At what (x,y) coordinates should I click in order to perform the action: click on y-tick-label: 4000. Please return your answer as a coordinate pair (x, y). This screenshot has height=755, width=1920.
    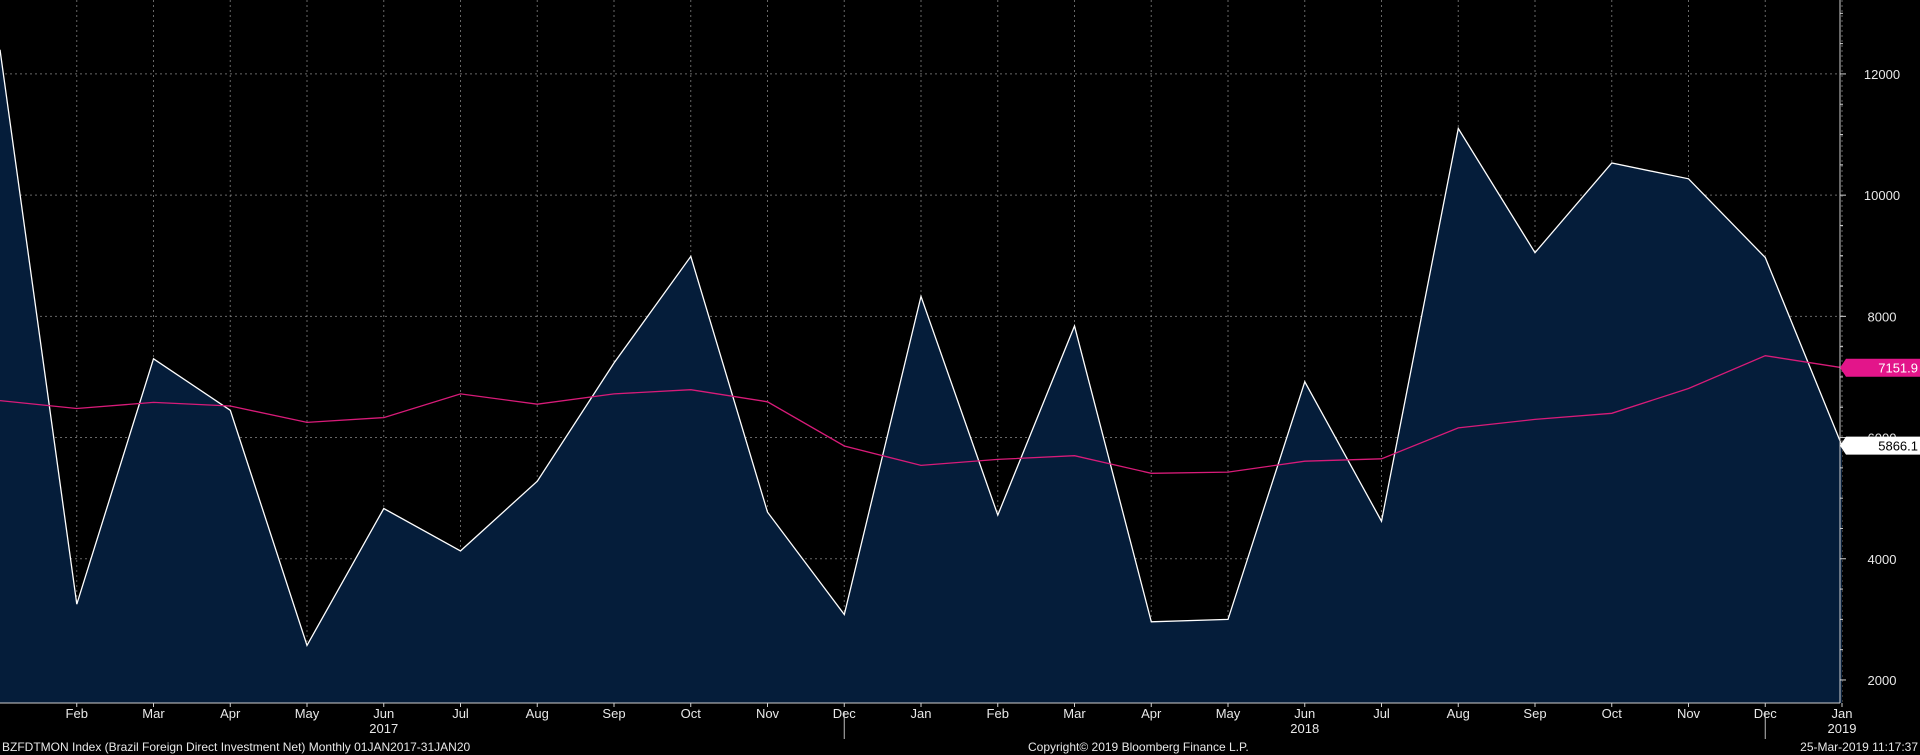
    Looking at the image, I should click on (1882, 559).